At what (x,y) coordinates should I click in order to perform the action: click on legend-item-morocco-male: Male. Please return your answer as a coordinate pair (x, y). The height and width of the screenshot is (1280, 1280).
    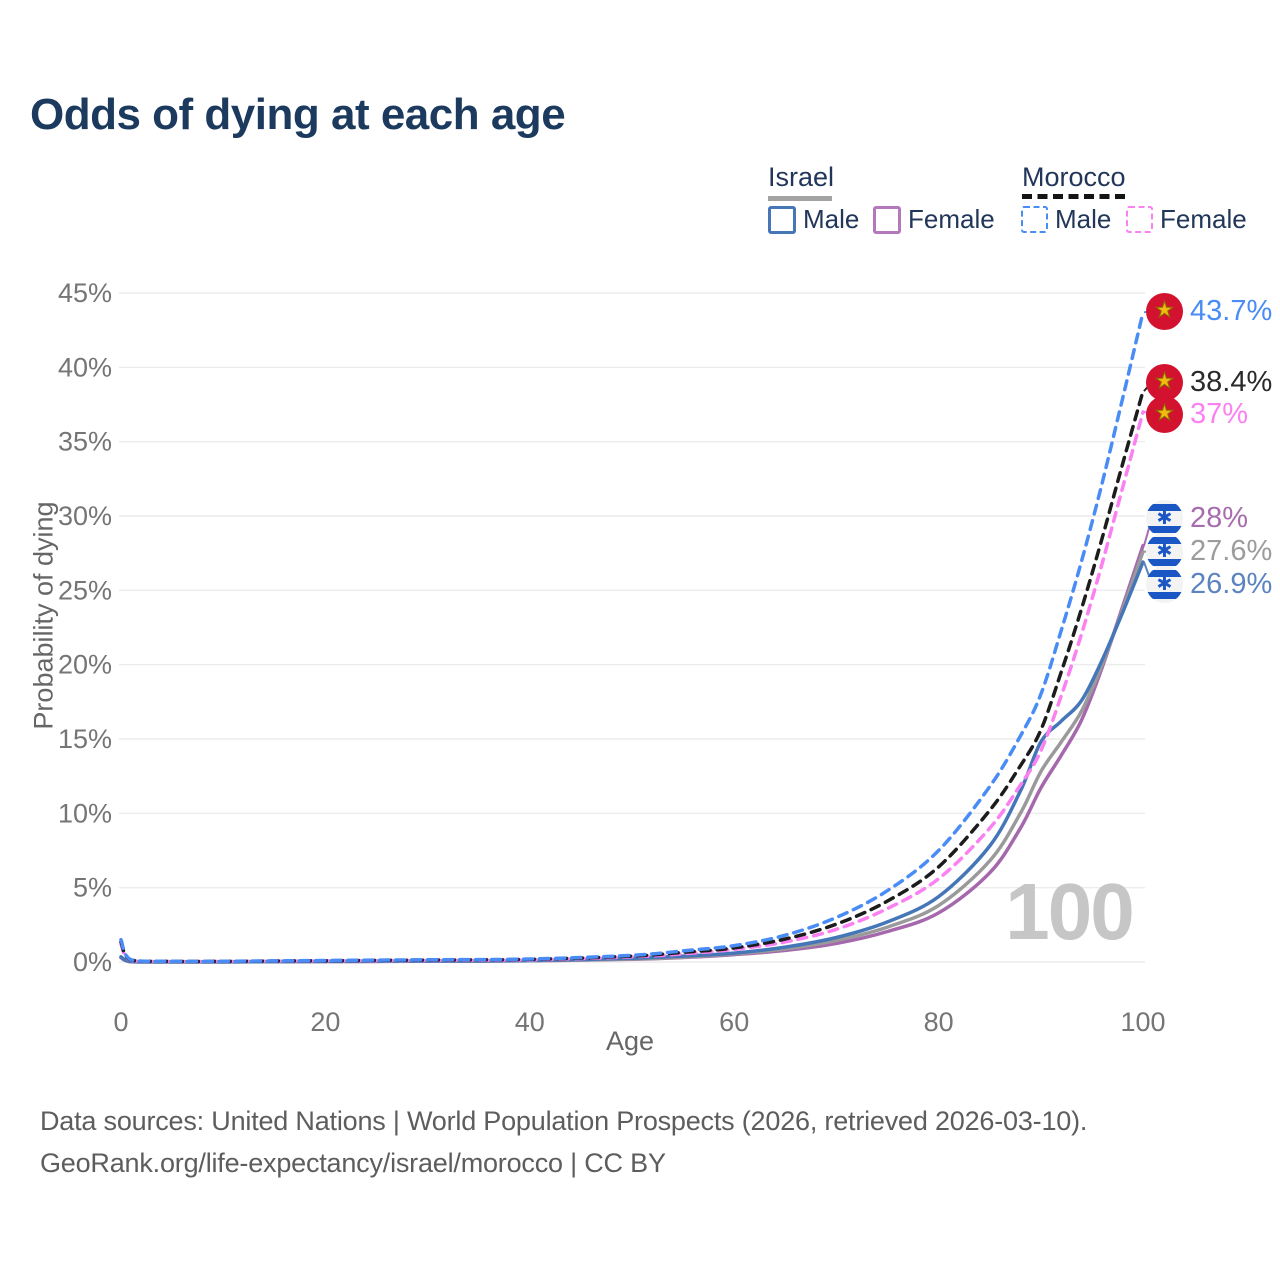
    Looking at the image, I should click on (1066, 219).